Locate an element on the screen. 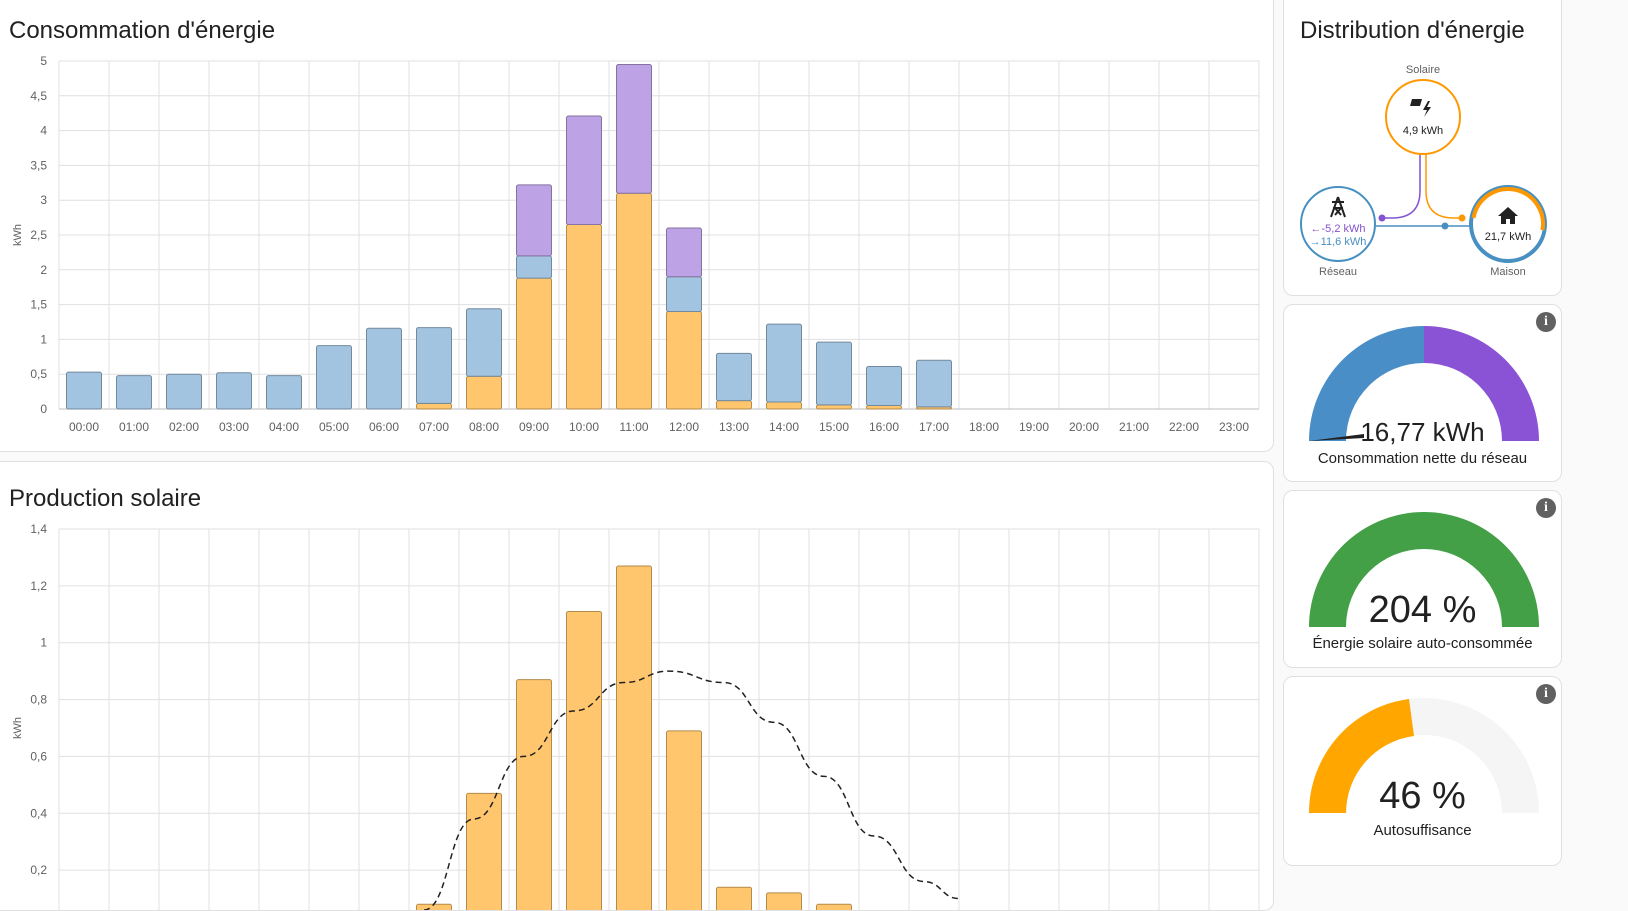  y-tick-label: 1,5 is located at coordinates (38, 305).